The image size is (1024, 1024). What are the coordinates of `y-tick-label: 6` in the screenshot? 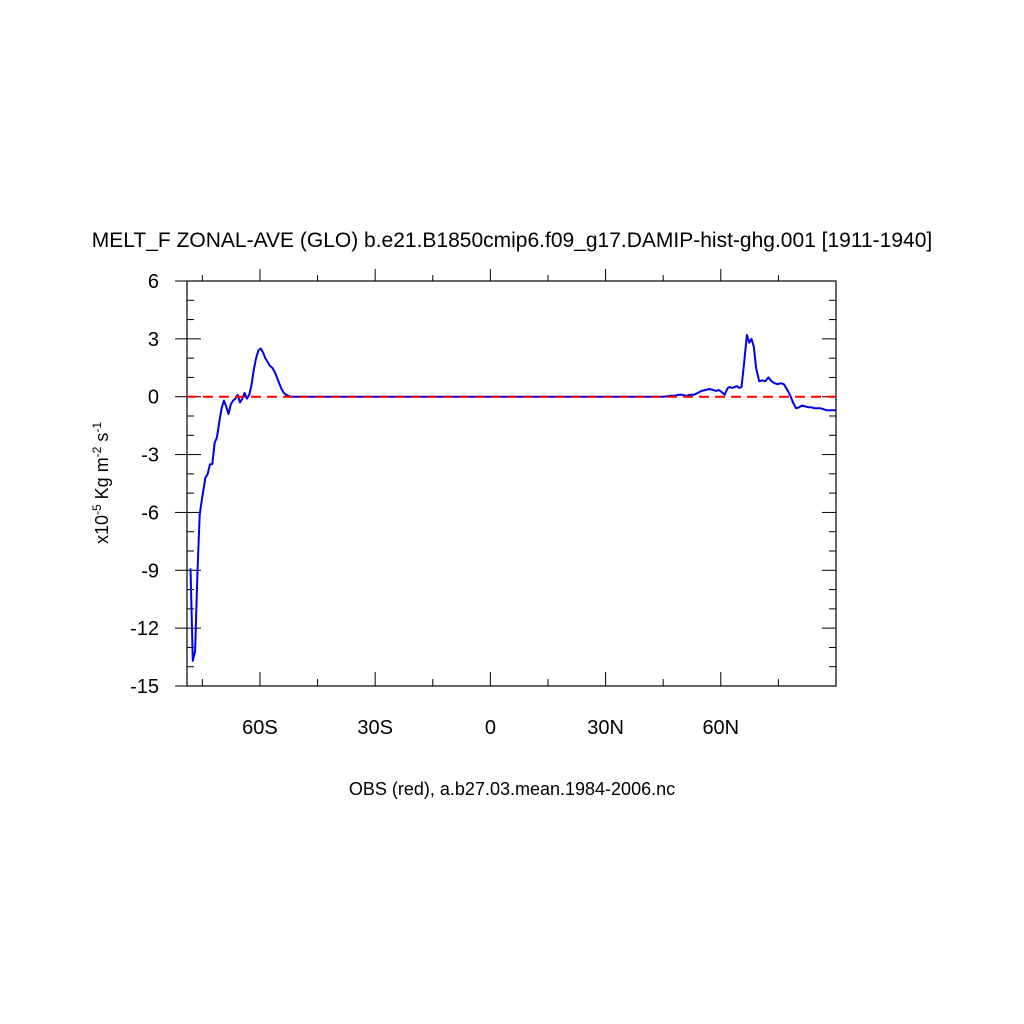 It's located at (153, 282).